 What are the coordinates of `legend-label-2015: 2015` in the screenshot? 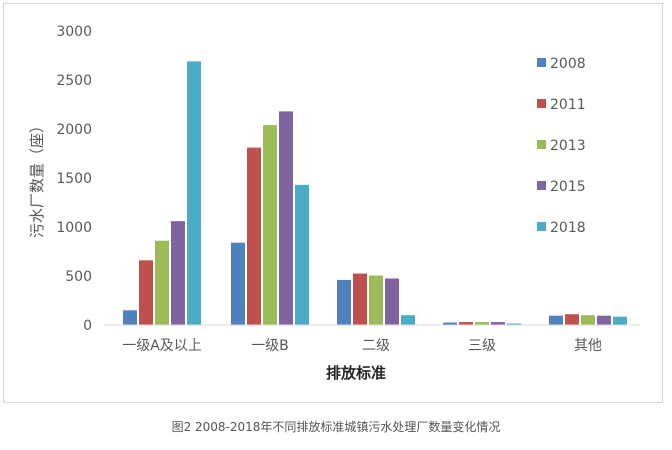 It's located at (568, 187).